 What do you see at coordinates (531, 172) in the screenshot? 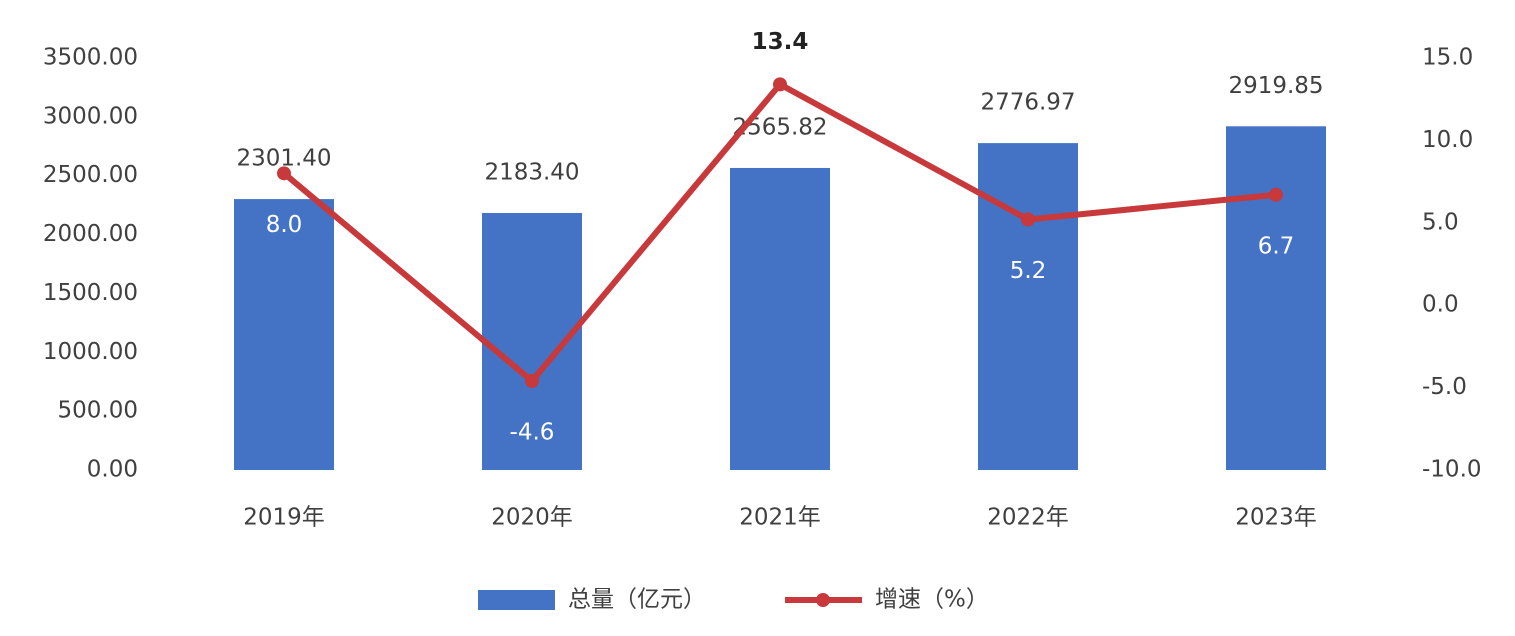
I see `bar-value-label: 2183.40` at bounding box center [531, 172].